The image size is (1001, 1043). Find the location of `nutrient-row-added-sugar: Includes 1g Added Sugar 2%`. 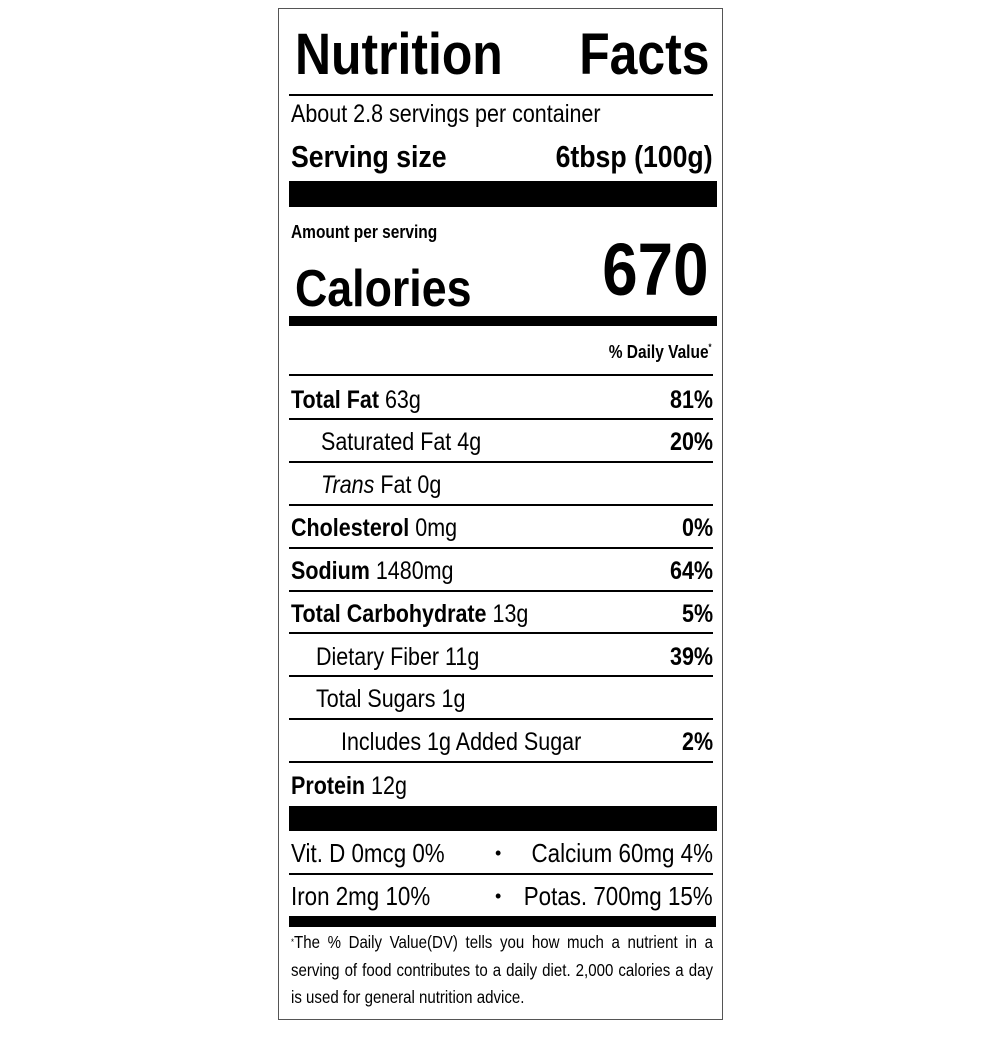

nutrient-row-added-sugar: Includes 1g Added Sugar 2% is located at coordinates (527, 741).